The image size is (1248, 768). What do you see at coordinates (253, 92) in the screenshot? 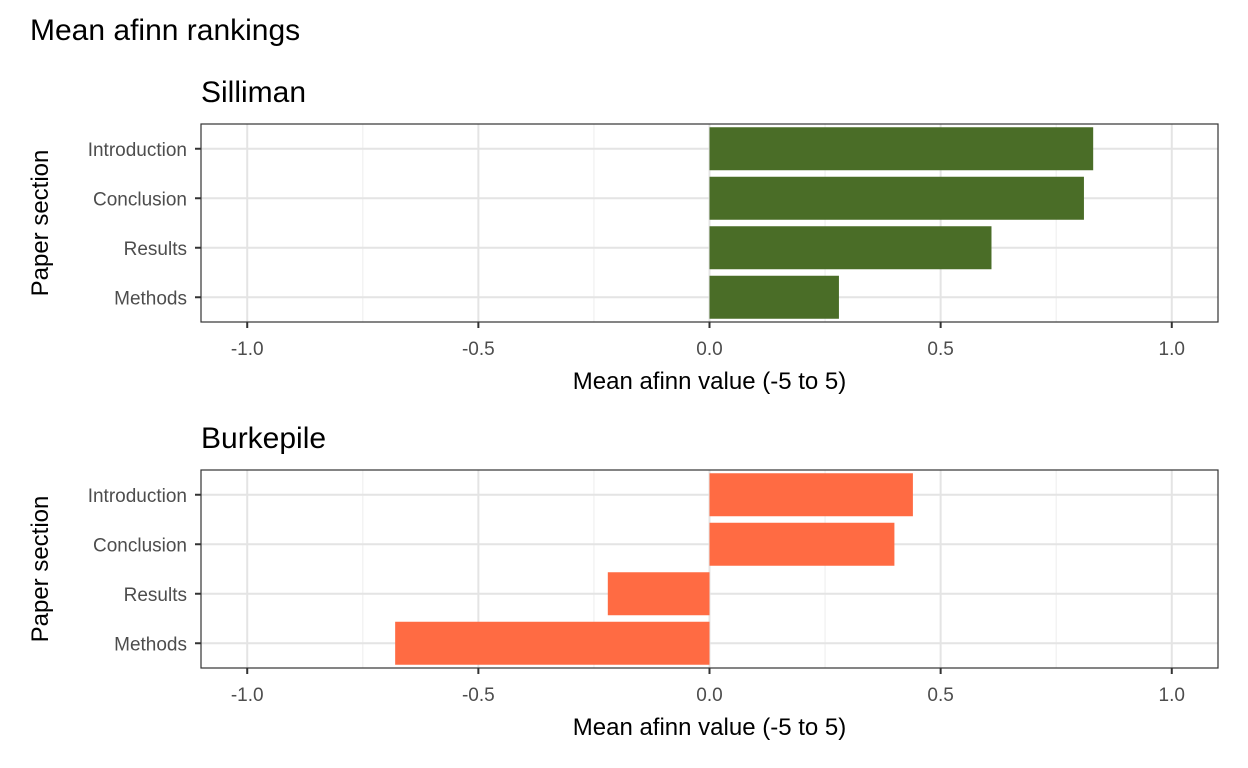
I see `panel-title: Silliman` at bounding box center [253, 92].